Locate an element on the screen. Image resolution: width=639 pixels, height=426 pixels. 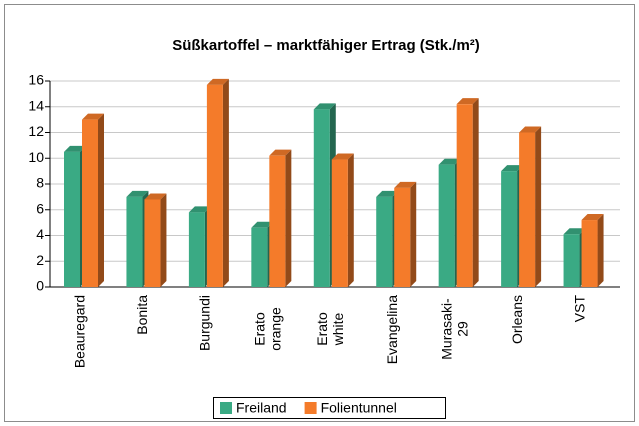
y-tick-label: 10 is located at coordinates (36, 157).